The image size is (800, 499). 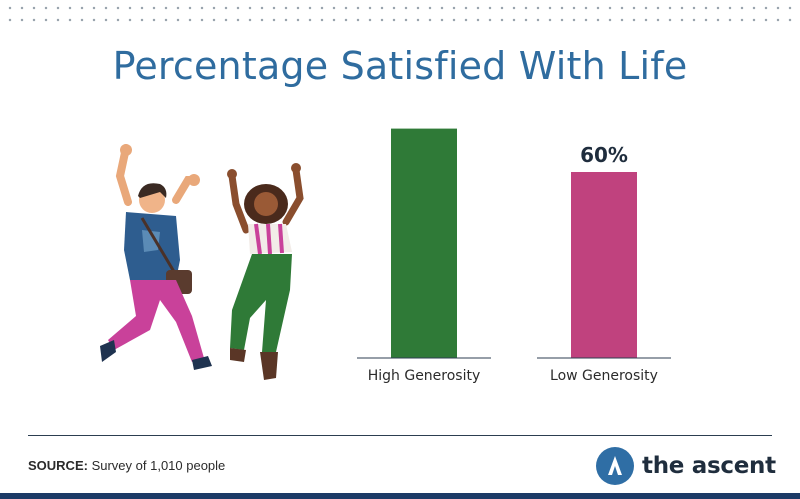 I want to click on data-label-1: 60%, so click(x=604, y=155).